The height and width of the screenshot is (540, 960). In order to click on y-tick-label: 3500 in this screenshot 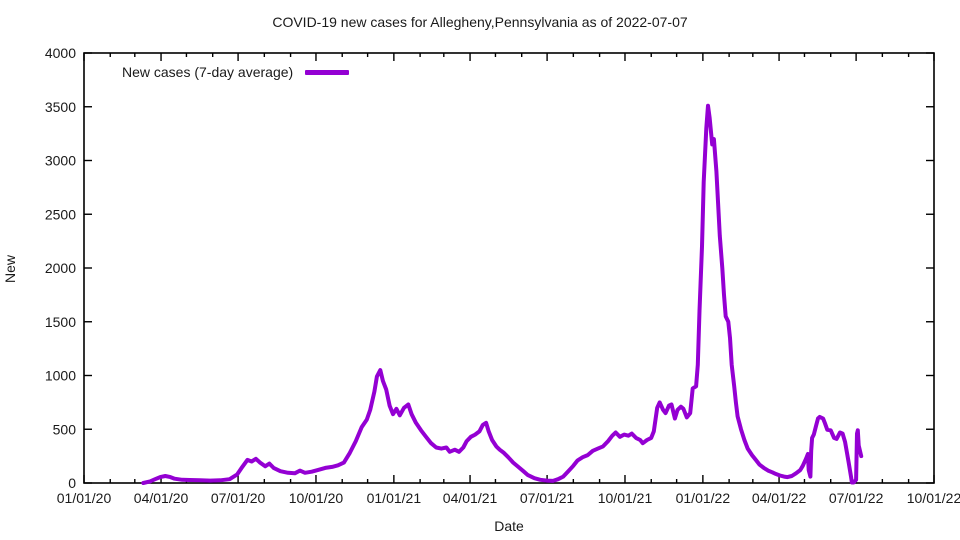, I will do `click(60, 107)`.